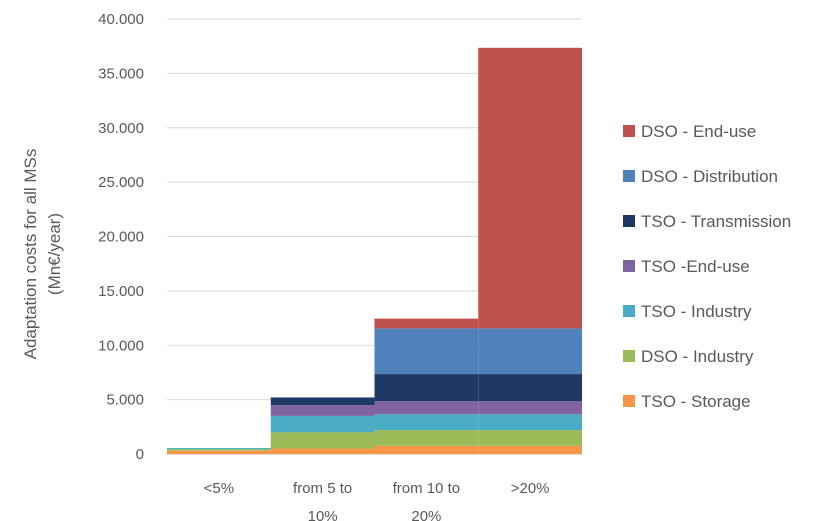 The height and width of the screenshot is (521, 829). Describe the element at coordinates (377, 500) in the screenshot. I see `x-axis-ticks: <5% from 5 to 10% from 10 to 20% >20%` at that location.